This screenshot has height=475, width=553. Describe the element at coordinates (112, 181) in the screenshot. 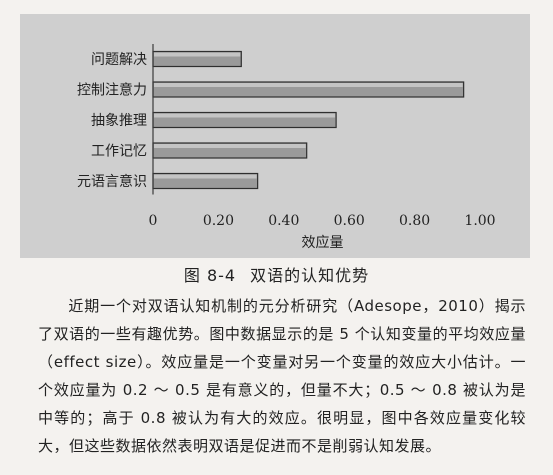

I see `category-label-5: 元语言意识` at that location.